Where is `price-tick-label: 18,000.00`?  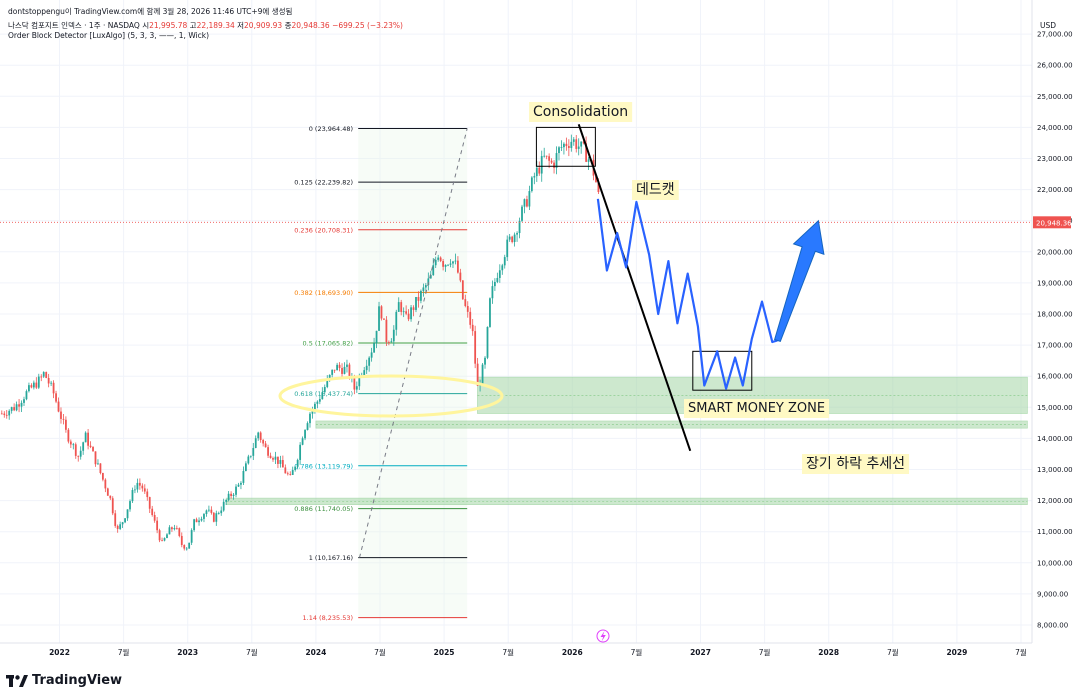
price-tick-label: 18,000.00 is located at coordinates (1055, 315).